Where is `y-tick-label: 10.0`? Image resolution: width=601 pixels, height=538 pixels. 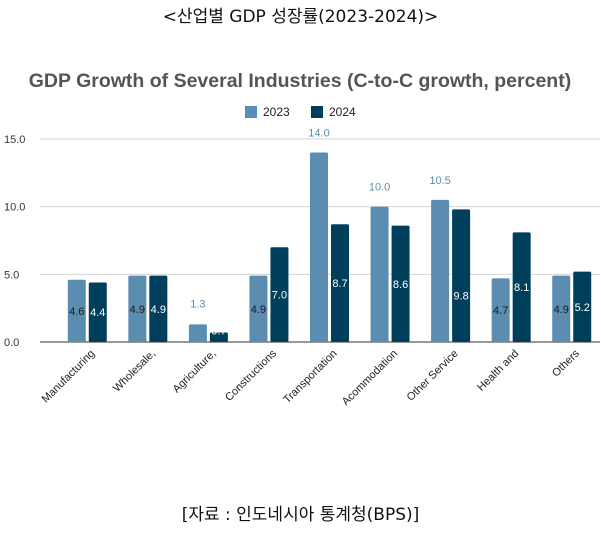 y-tick-label: 10.0 is located at coordinates (14, 208).